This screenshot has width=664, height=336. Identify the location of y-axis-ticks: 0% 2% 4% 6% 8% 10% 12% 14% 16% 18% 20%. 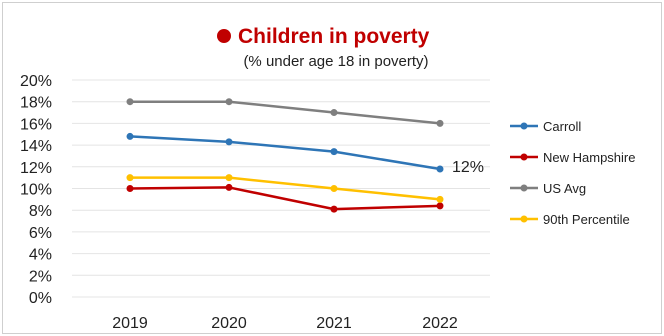
(36, 190).